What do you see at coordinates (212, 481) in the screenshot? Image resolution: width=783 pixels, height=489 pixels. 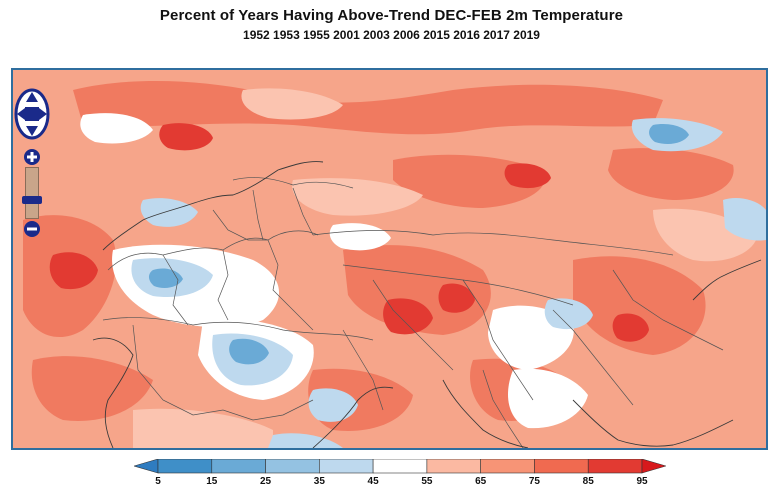 I see `colorbar-tick-label: 15` at bounding box center [212, 481].